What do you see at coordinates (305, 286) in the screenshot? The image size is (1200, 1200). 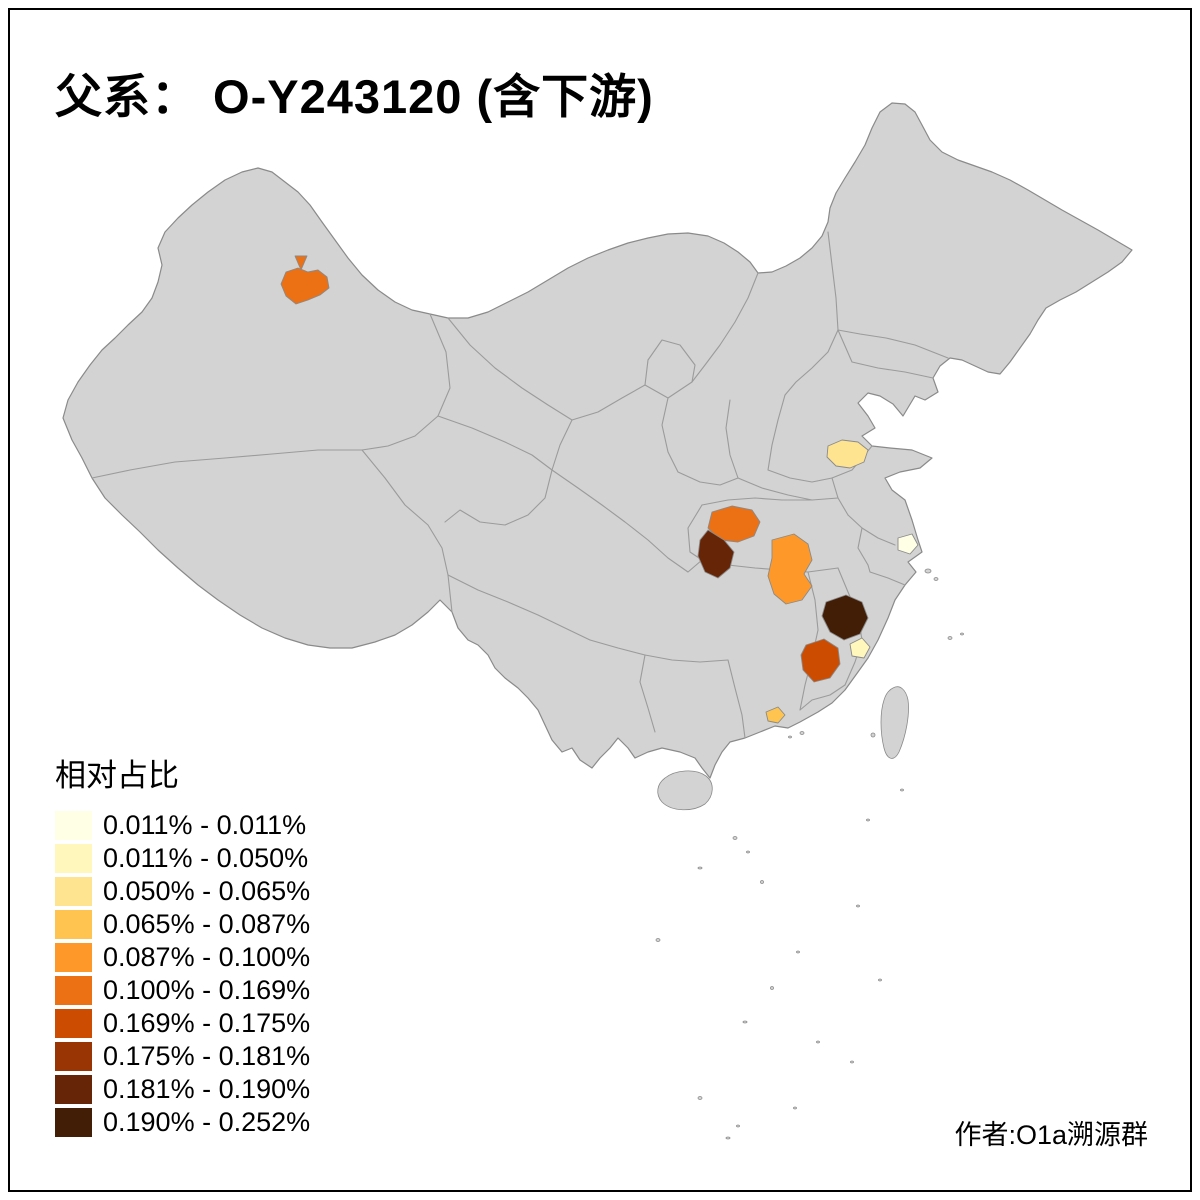 I see `region-xinjiang-central` at bounding box center [305, 286].